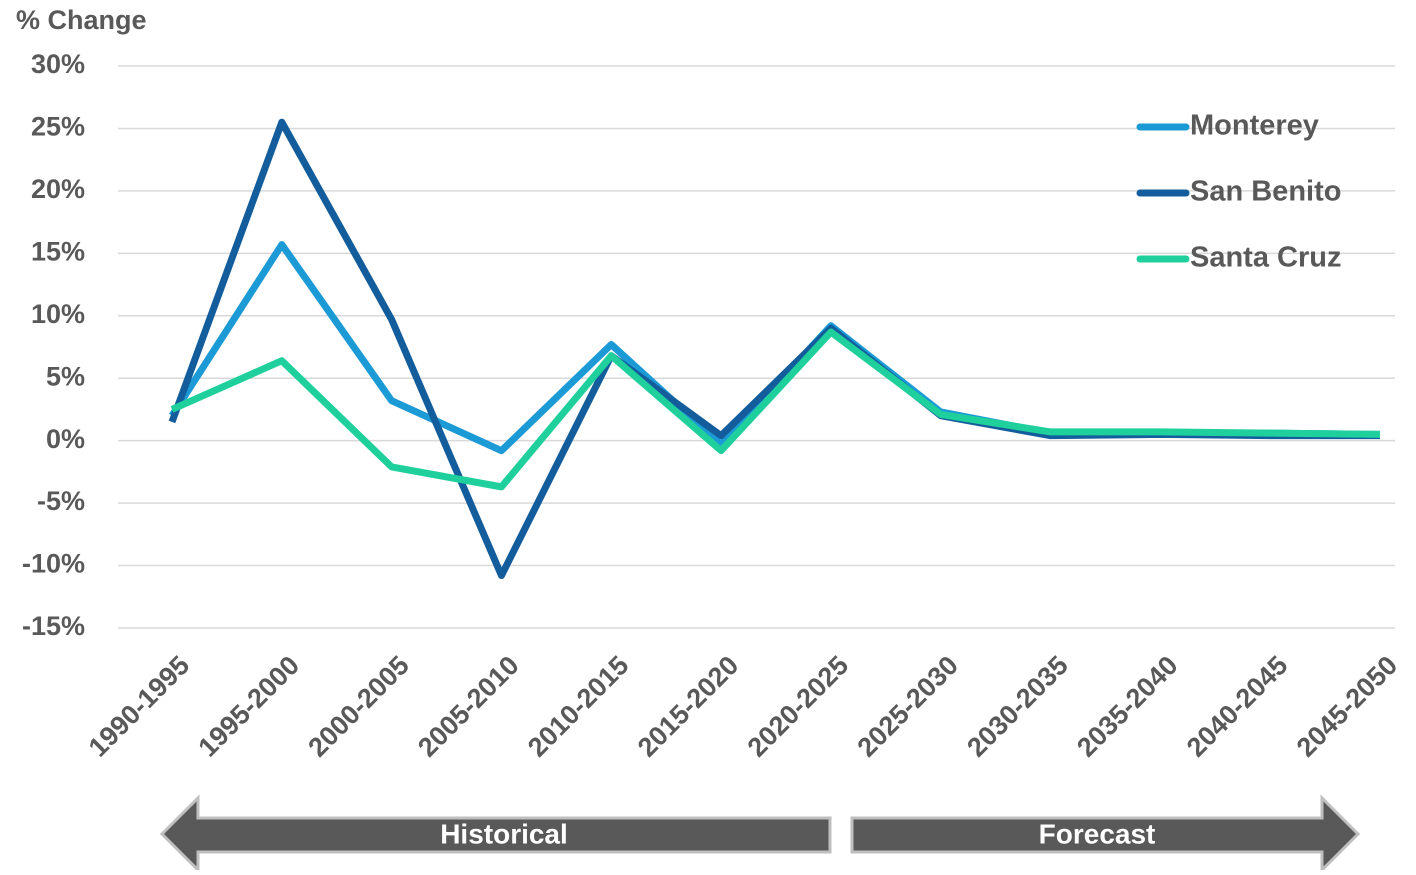 The image size is (1416, 875). What do you see at coordinates (1127, 706) in the screenshot?
I see `x-tick-label: 2035-2040` at bounding box center [1127, 706].